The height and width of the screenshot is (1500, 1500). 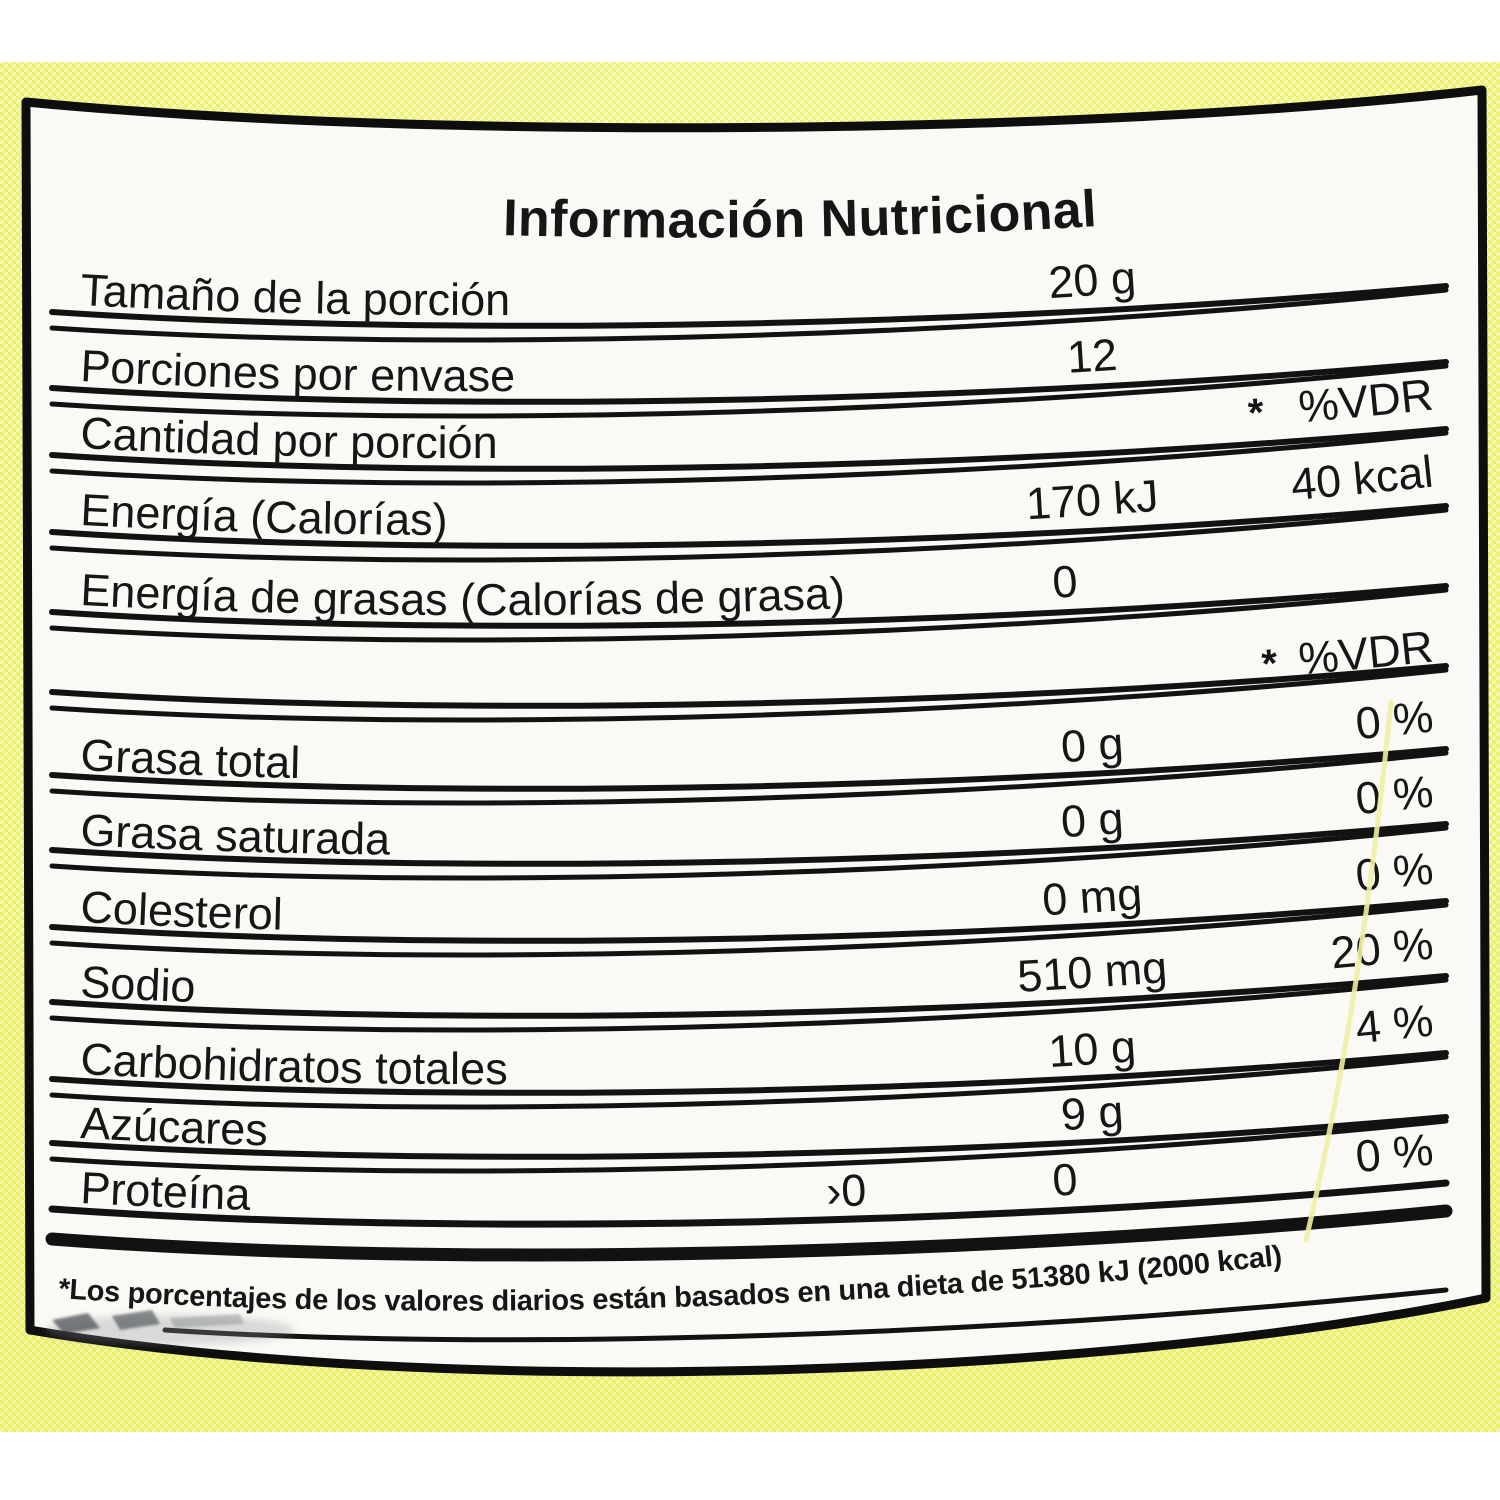 I want to click on label-title: Información Nutricional, so click(x=800, y=214).